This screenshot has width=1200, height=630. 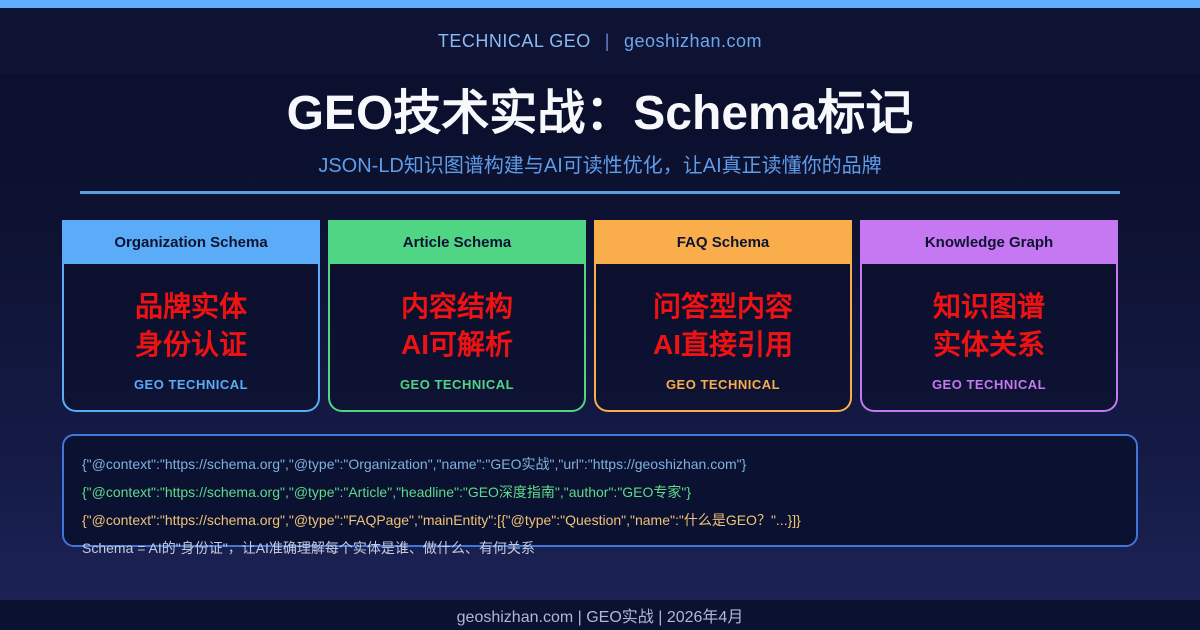 I want to click on card-header: Organization Schema, so click(x=191, y=242).